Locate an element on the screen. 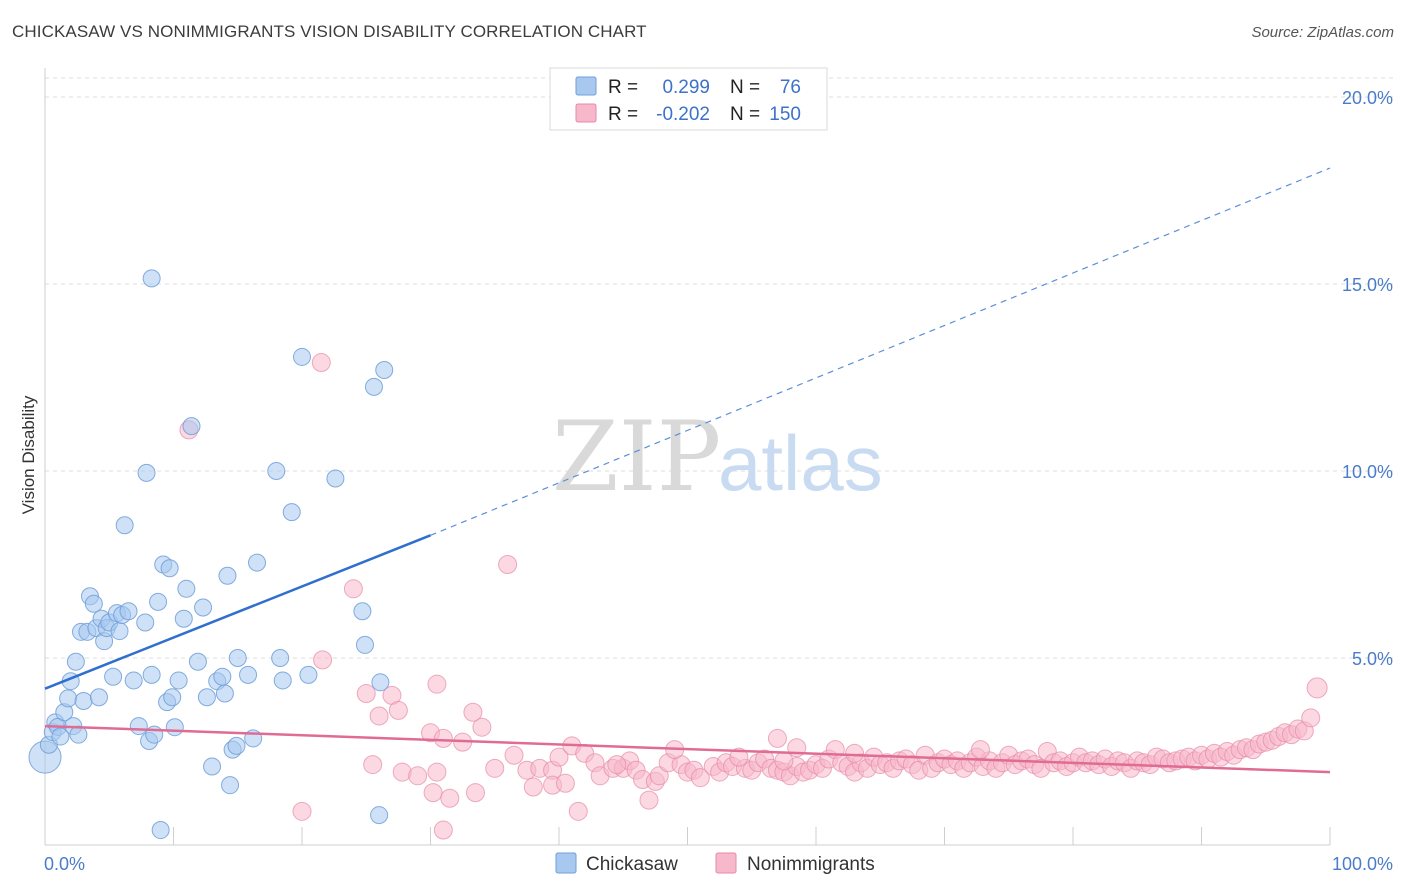 The height and width of the screenshot is (892, 1406). y-tick-labels: 5.0% 10.0% 15.0% 20.0% is located at coordinates (1367, 378).